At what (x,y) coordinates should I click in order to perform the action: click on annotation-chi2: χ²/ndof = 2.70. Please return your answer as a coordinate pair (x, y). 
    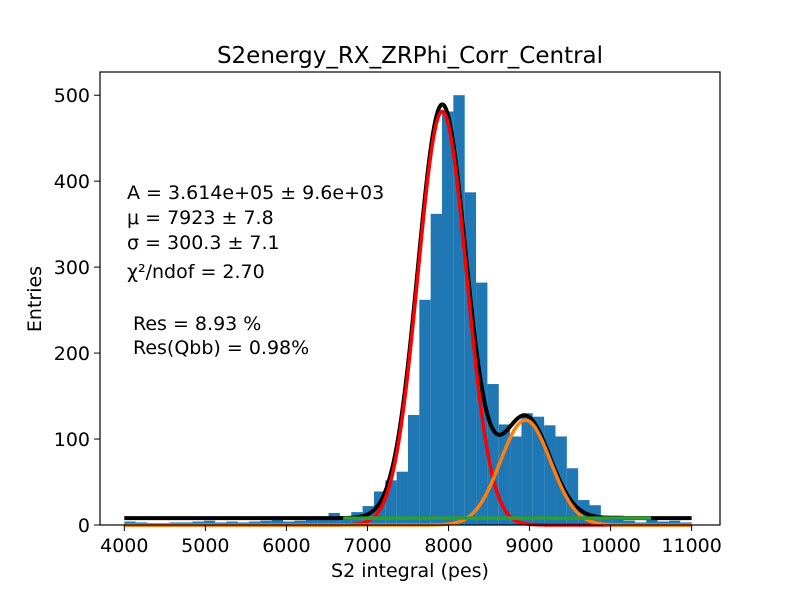
    Looking at the image, I should click on (196, 272).